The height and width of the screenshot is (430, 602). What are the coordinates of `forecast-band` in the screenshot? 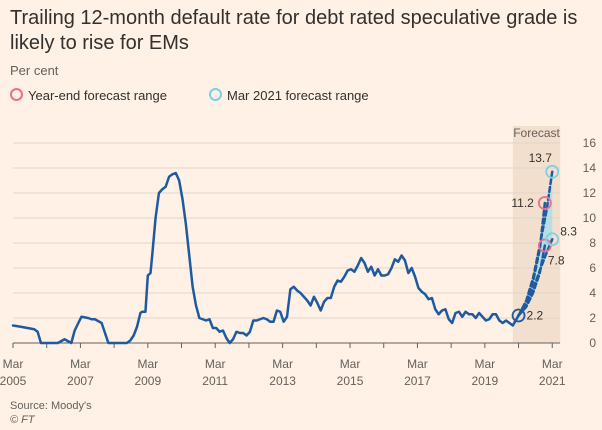 It's located at (536, 234).